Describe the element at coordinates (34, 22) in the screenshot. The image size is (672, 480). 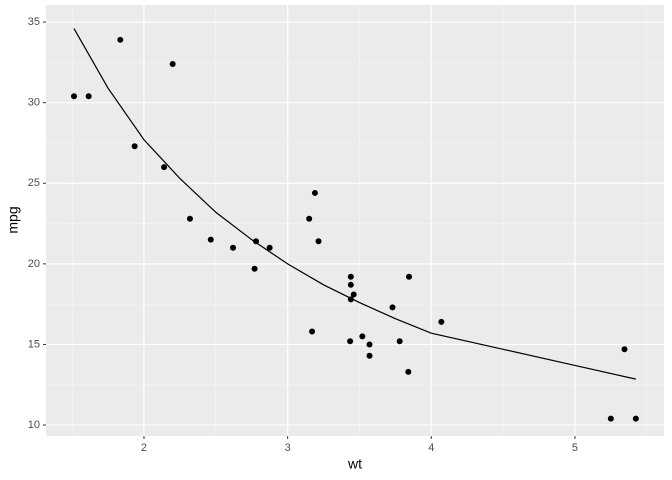
I see `y-tick-label: 35` at that location.